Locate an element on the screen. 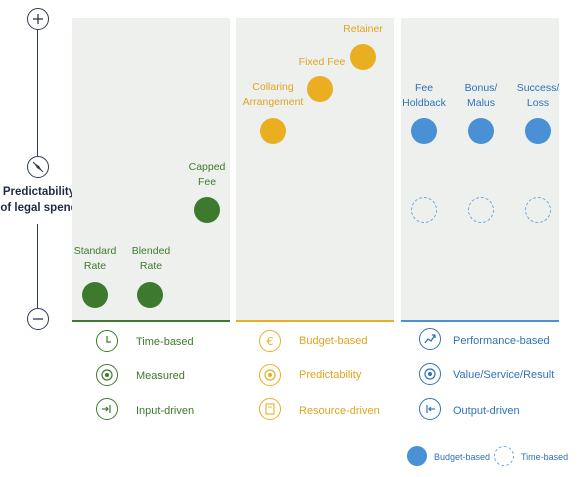 This screenshot has height=477, width=578. euro-icon: € is located at coordinates (270, 341).